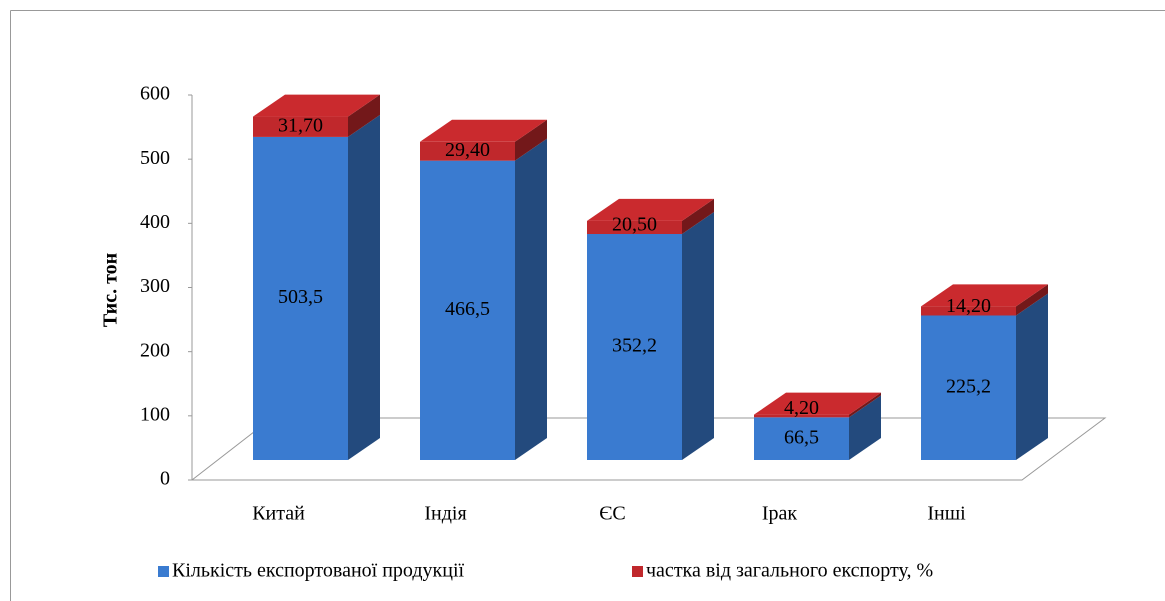 This screenshot has height=601, width=1165. I want to click on y-tick-label: 0, so click(165, 479).